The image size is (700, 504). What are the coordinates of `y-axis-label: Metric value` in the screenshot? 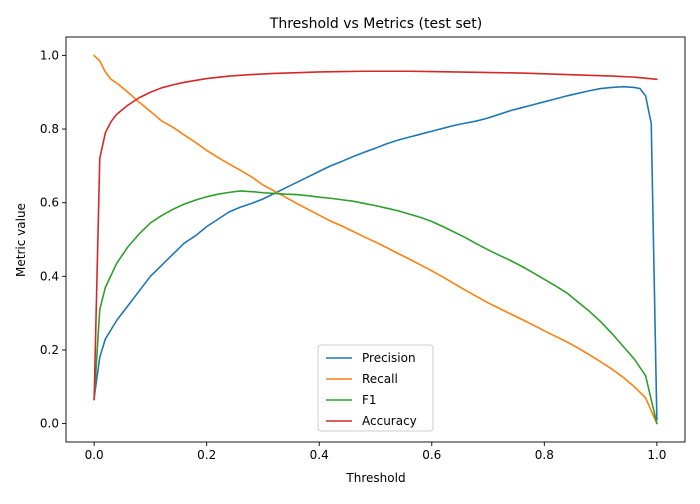 It's located at (21, 240).